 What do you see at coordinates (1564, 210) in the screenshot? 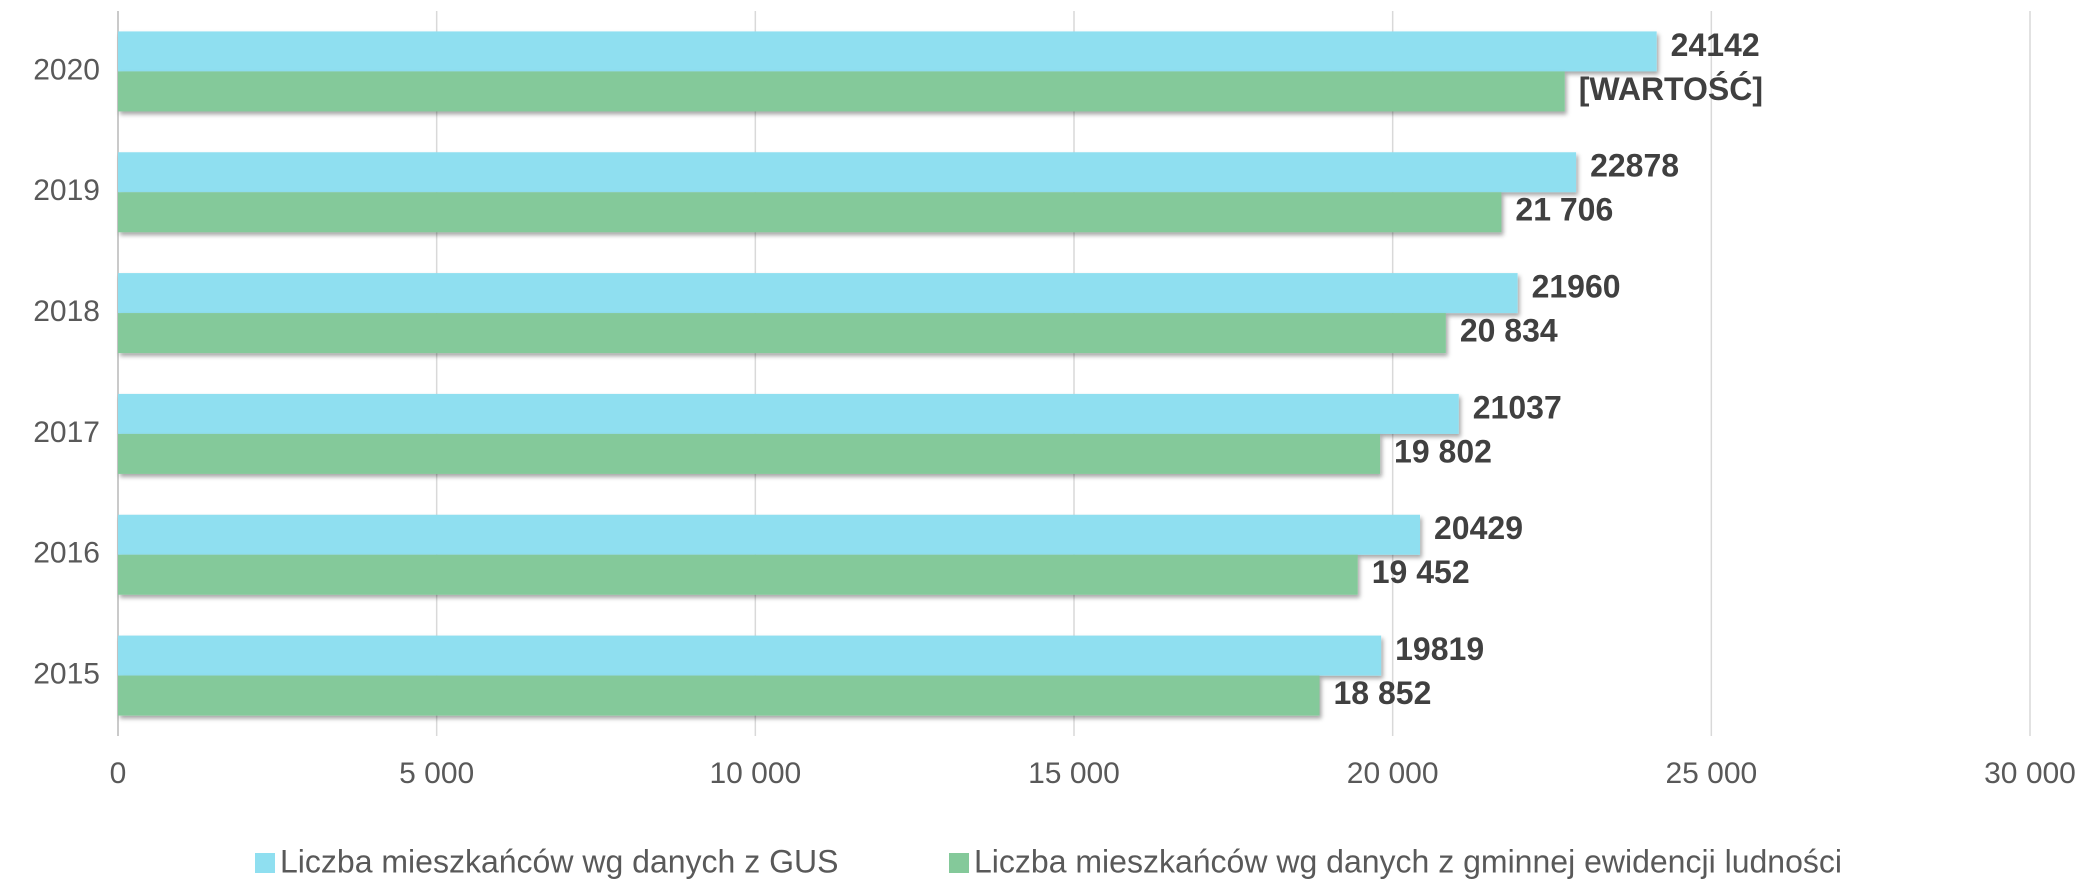
I see `data-label: 21 706` at bounding box center [1564, 210].